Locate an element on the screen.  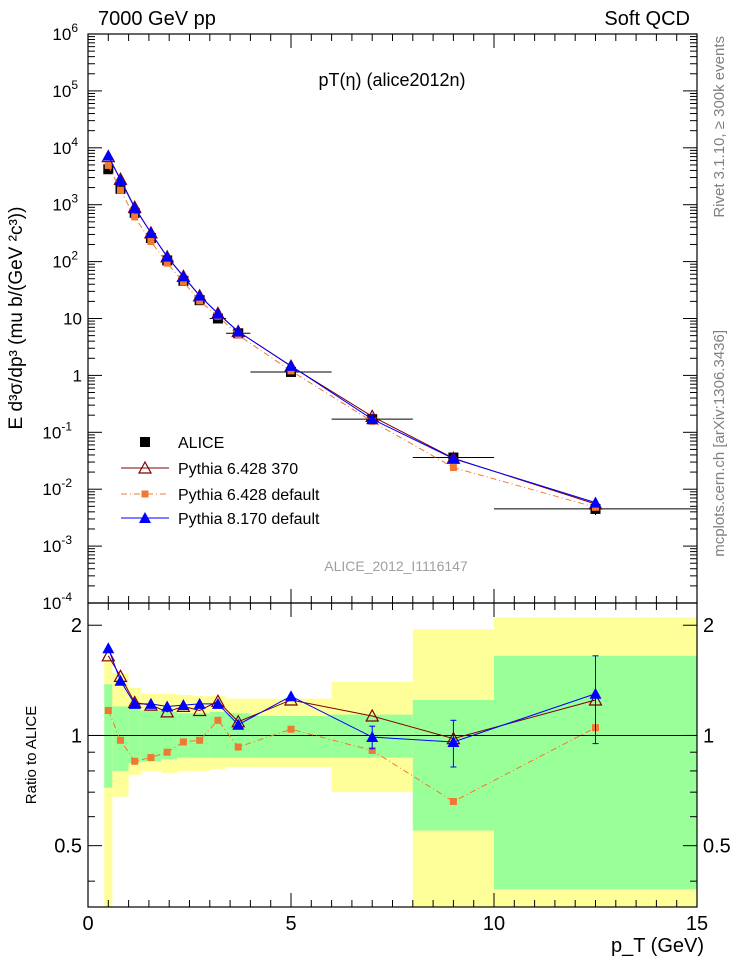
legend-label: Pythia 6.428 370 is located at coordinates (238, 469).